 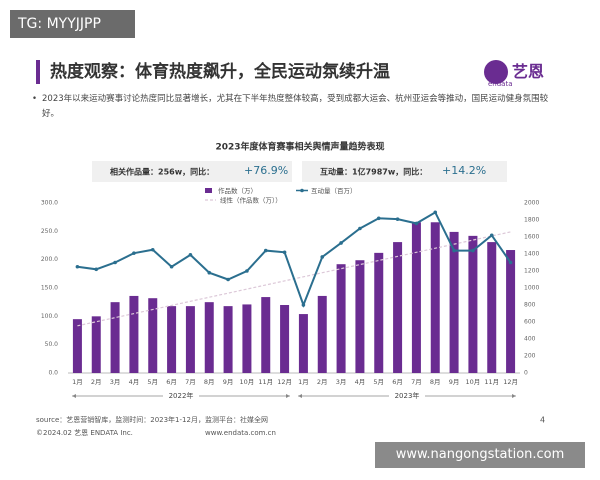 What do you see at coordinates (530, 356) in the screenshot?
I see `y2-tick-label: 200` at bounding box center [530, 356].